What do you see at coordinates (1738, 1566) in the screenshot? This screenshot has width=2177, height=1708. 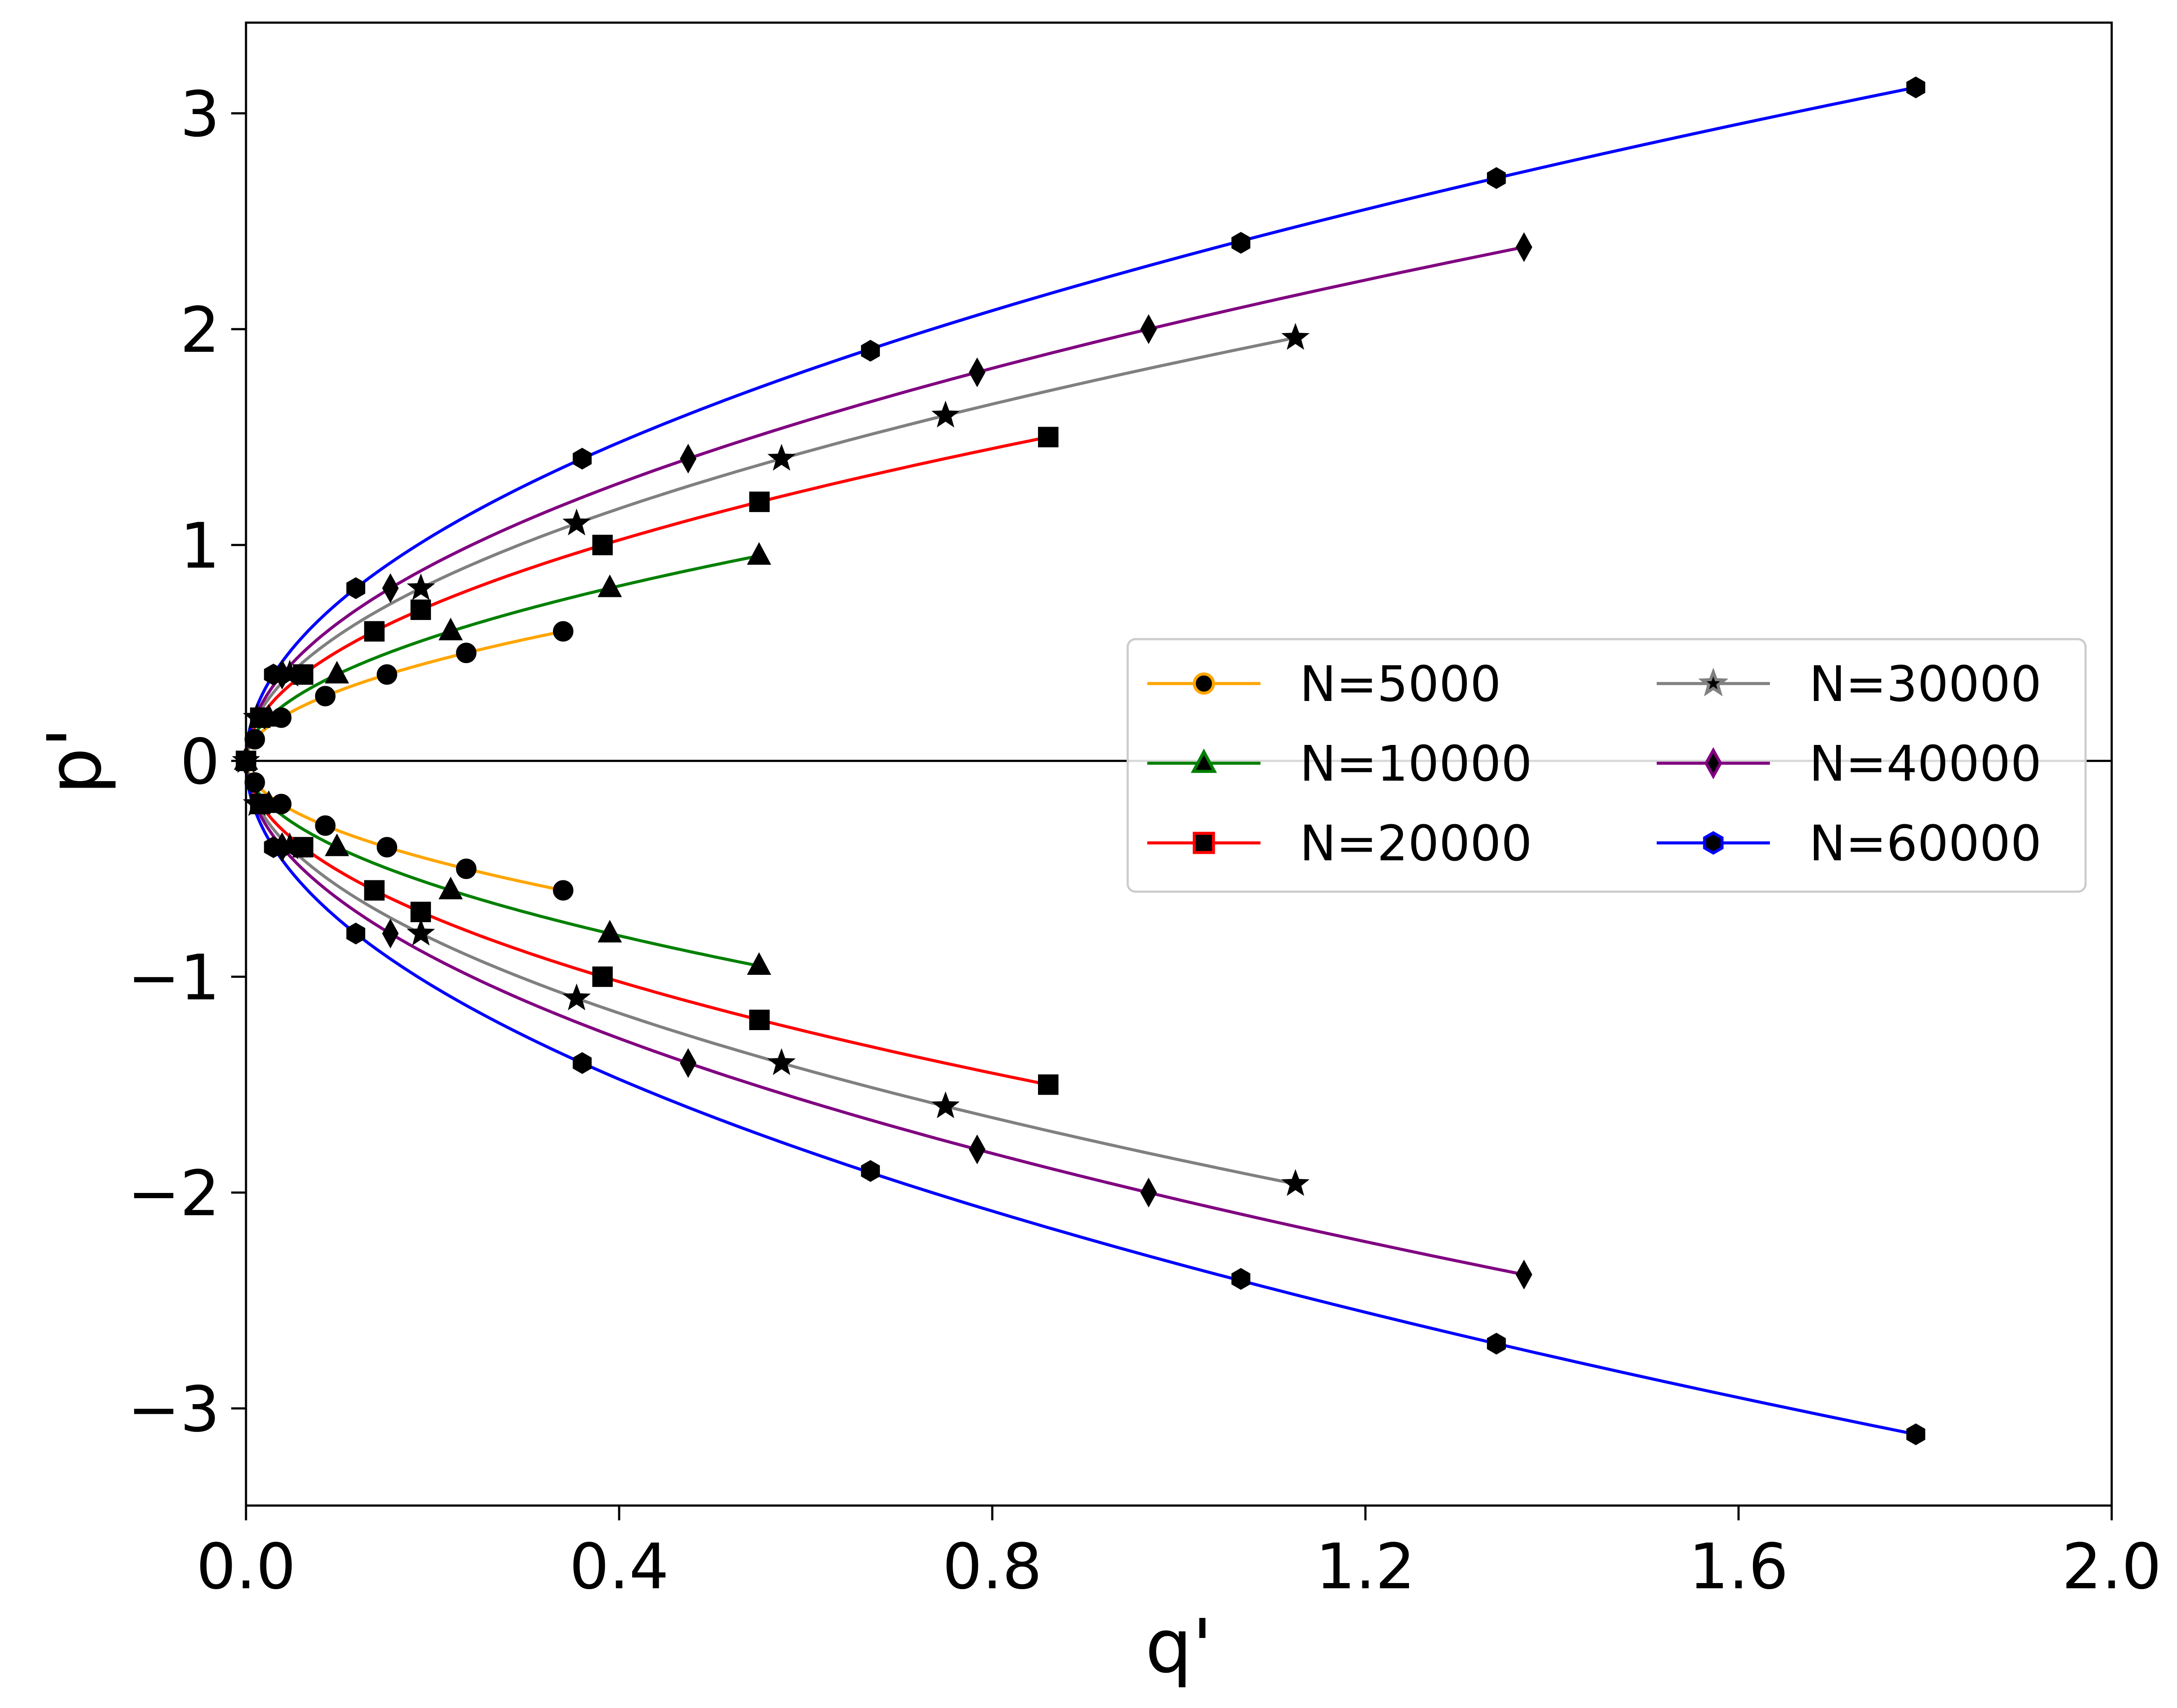 I see `x-tick-label: 1.6` at bounding box center [1738, 1566].